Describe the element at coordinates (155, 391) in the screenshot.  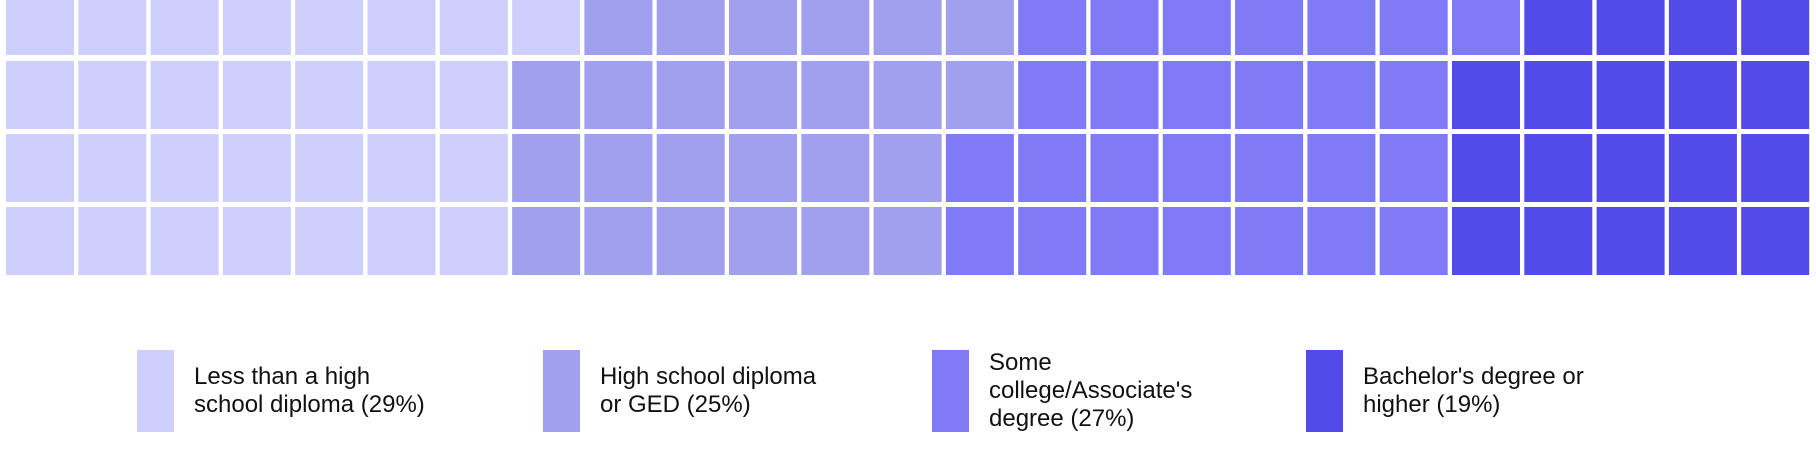
I see `legend-swatch-less-than-high-school` at that location.